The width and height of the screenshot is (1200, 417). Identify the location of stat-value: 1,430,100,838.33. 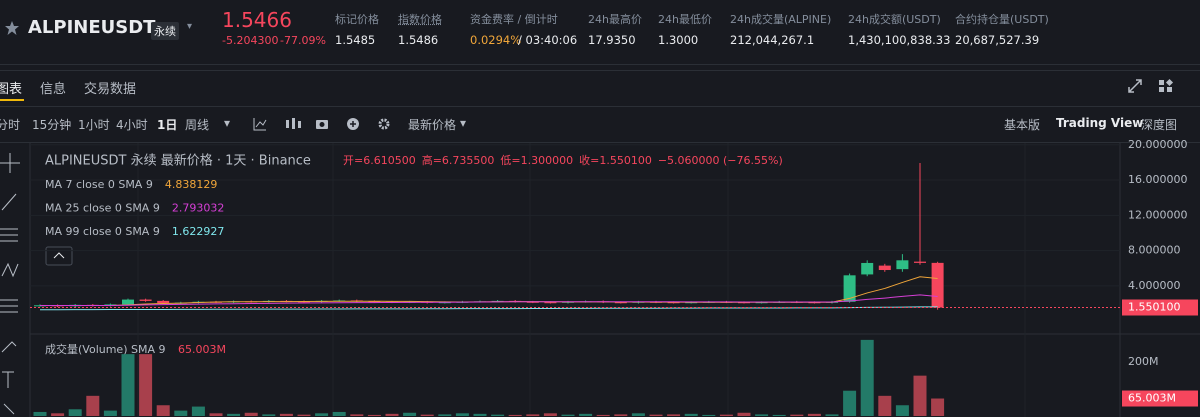
(899, 40).